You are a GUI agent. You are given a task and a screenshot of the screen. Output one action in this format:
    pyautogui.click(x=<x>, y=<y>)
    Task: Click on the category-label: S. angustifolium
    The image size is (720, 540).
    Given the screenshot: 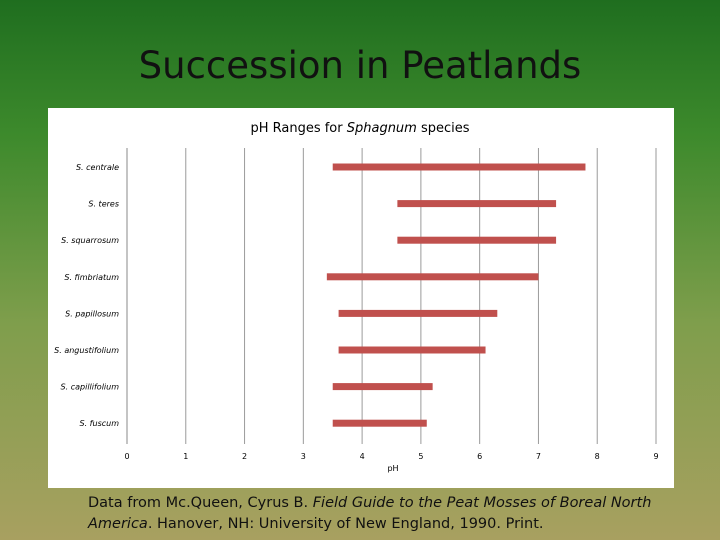 What is the action you would take?
    pyautogui.click(x=86, y=350)
    